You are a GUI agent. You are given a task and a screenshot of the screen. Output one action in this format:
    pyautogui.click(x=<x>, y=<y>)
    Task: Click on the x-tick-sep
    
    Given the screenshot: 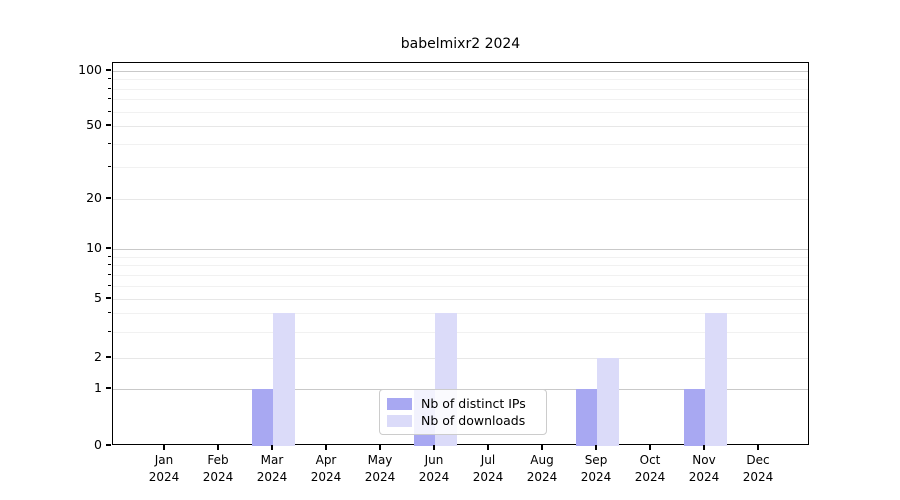 What is the action you would take?
    pyautogui.click(x=596, y=447)
    